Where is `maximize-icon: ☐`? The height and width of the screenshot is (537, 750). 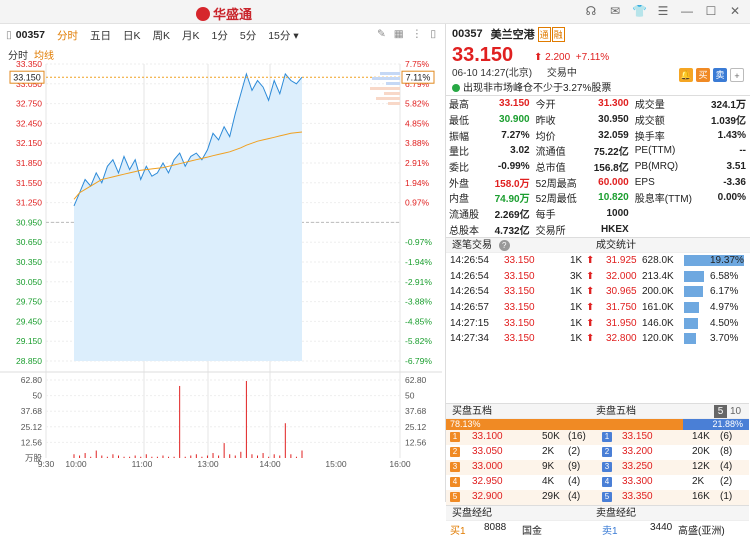 maximize-icon: ☐ is located at coordinates (711, 11).